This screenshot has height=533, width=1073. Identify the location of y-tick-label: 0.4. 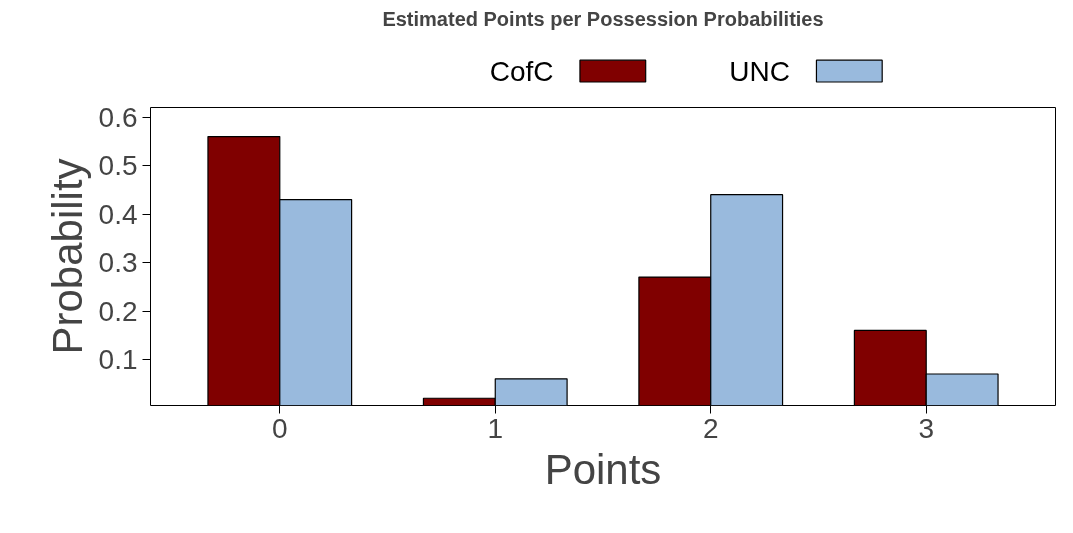
(118, 214).